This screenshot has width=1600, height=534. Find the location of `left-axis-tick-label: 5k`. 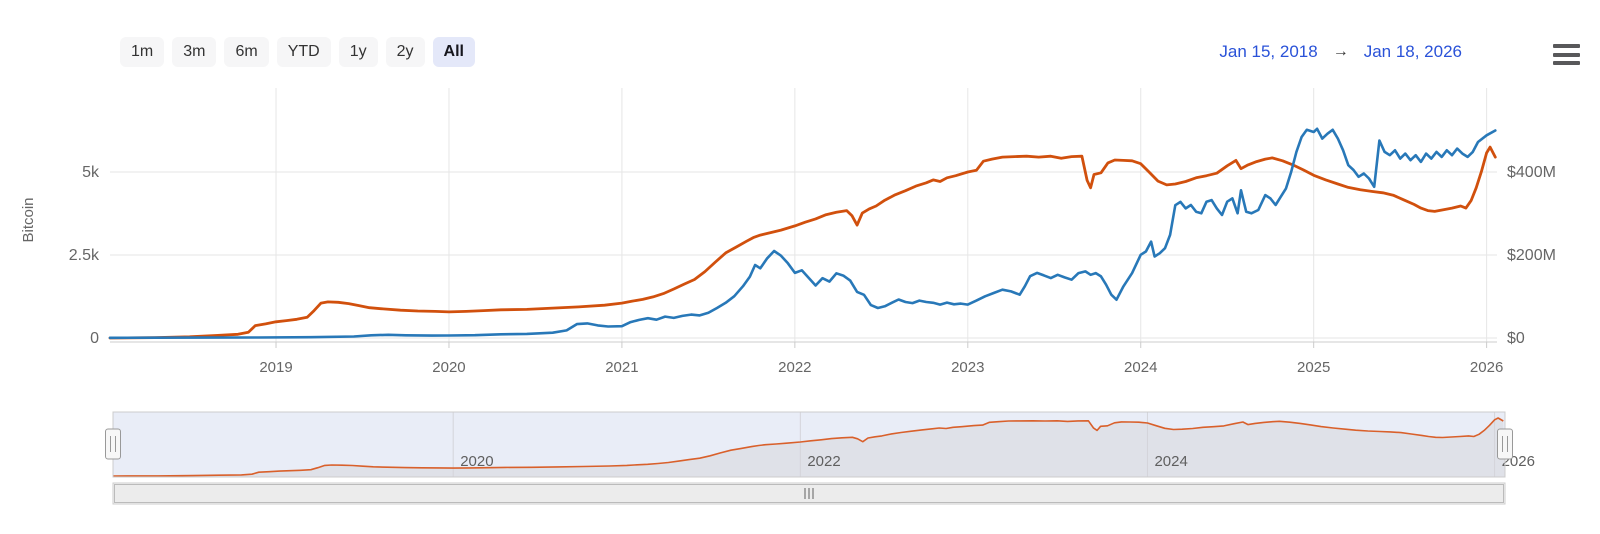

left-axis-tick-label: 5k is located at coordinates (91, 172).